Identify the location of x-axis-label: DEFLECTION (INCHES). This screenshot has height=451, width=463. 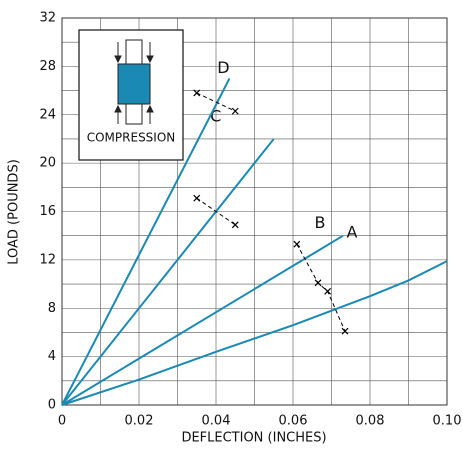
(253, 438).